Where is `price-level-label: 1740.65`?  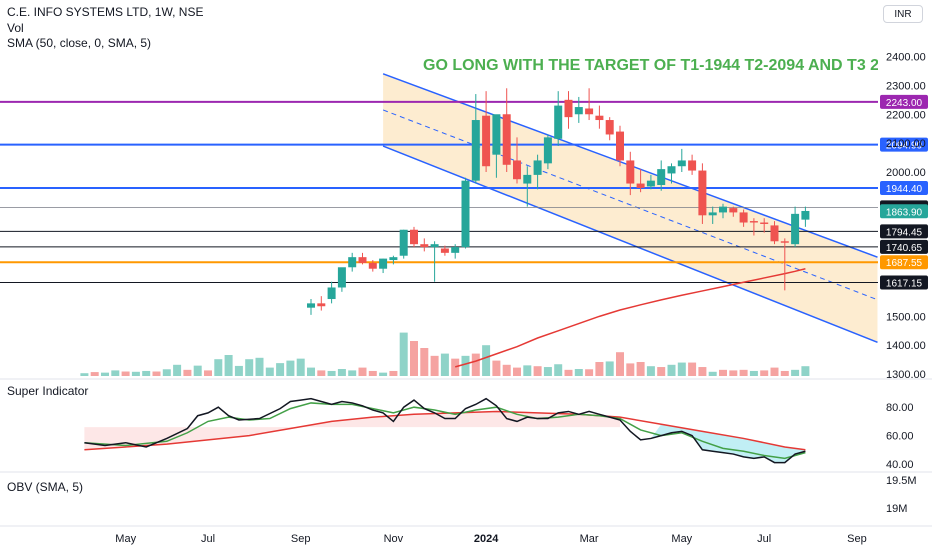
price-level-label: 1740.65 is located at coordinates (904, 248).